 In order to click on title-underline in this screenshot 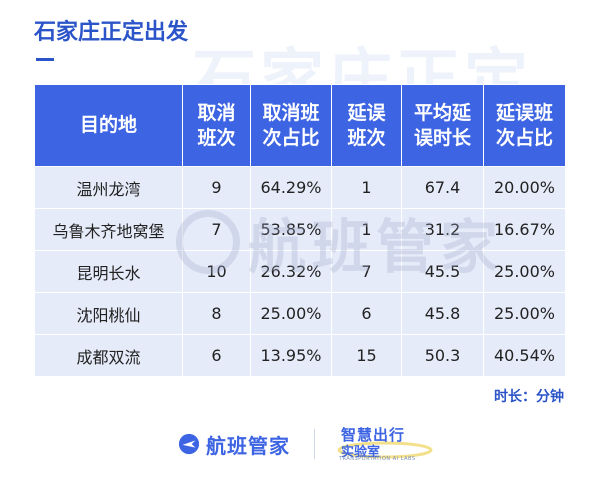, I will do `click(45, 59)`.